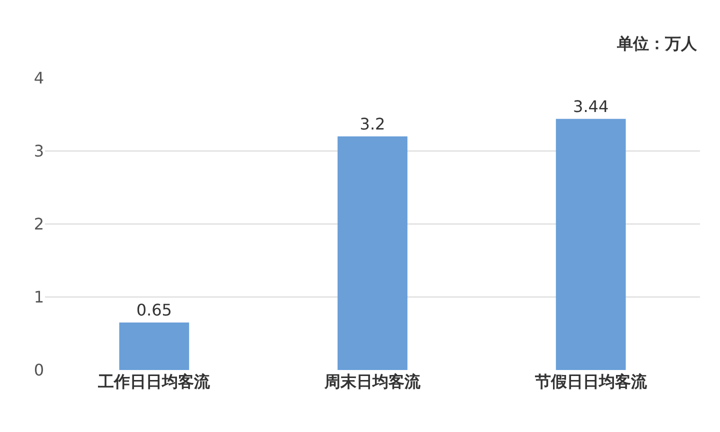 The image size is (720, 432). What do you see at coordinates (373, 381) in the screenshot?
I see `x-tick-label: 周末日均客流` at bounding box center [373, 381].